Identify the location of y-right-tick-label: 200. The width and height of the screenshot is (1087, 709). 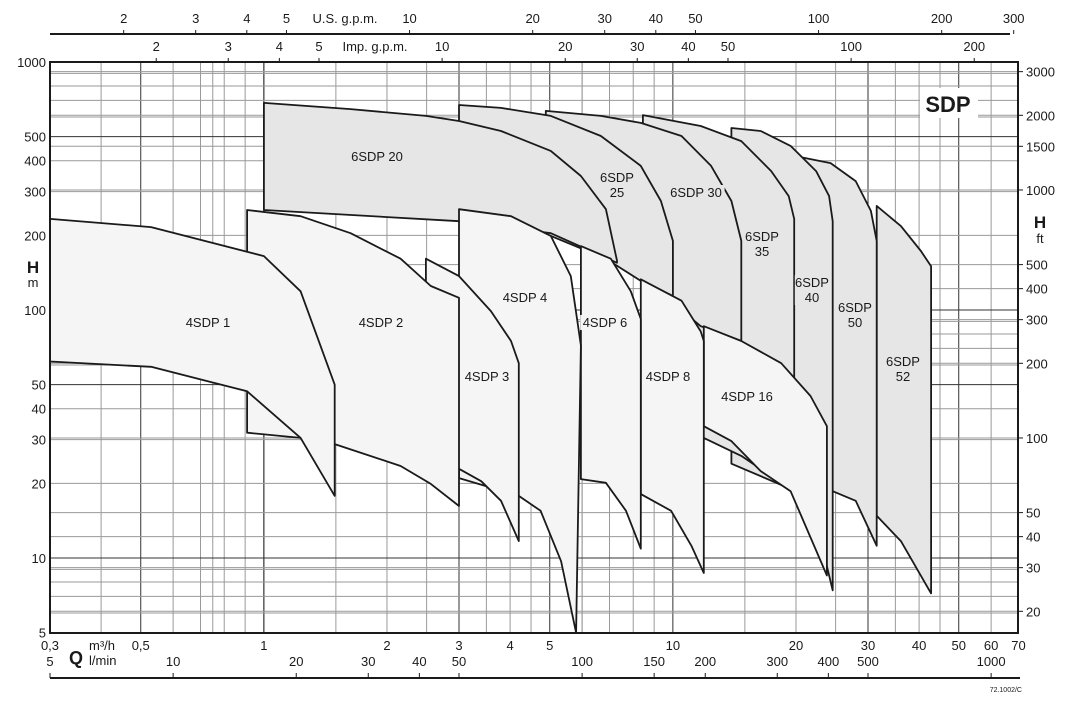
(1037, 363).